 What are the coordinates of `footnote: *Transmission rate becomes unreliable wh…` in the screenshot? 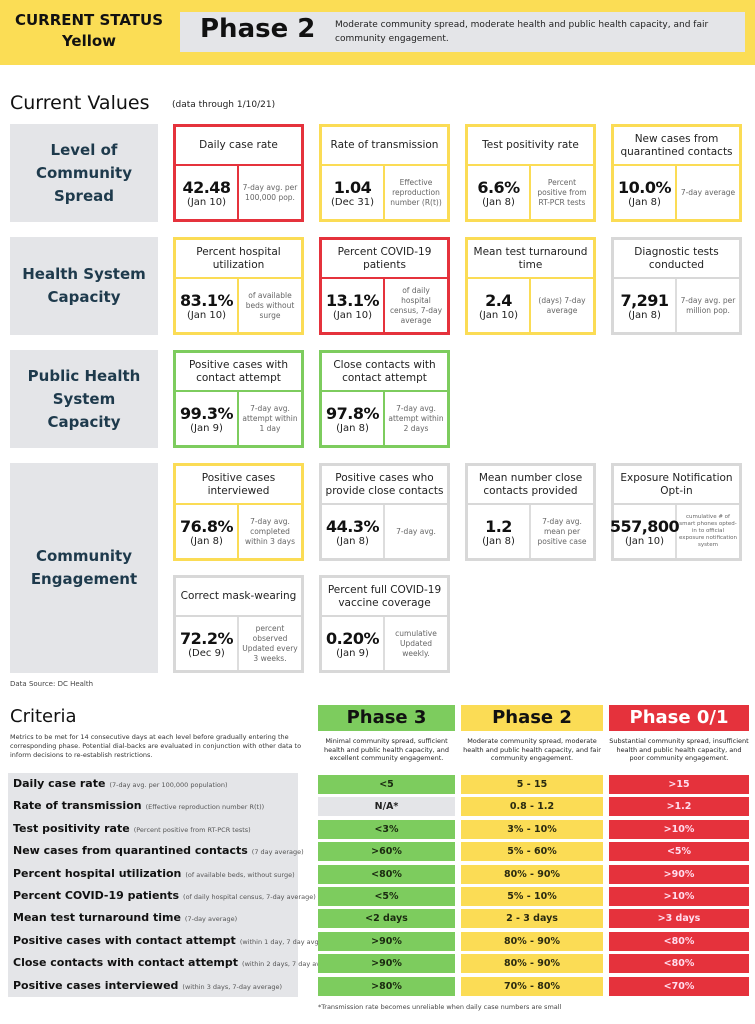 It's located at (440, 1007).